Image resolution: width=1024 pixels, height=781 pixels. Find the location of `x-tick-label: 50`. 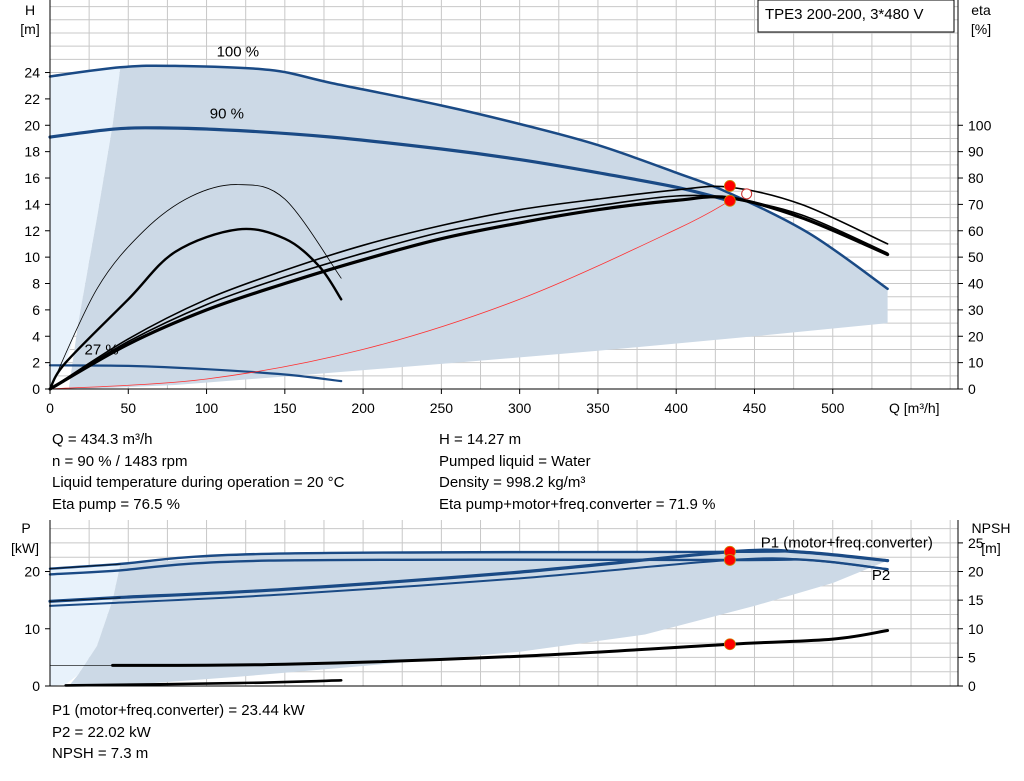

x-tick-label: 50 is located at coordinates (128, 408).